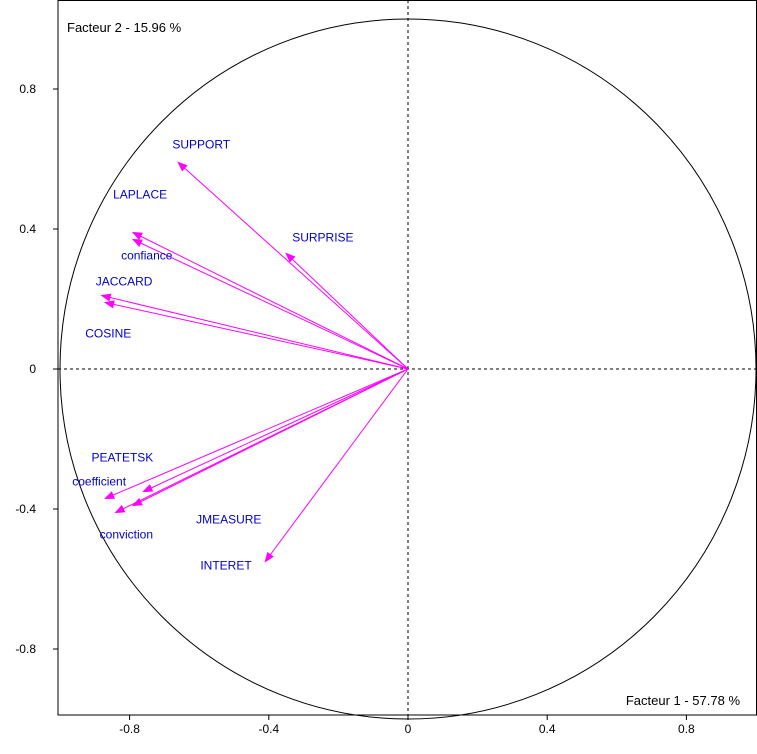  Describe the element at coordinates (201, 145) in the screenshot. I see `label-support: SUPPORT` at that location.